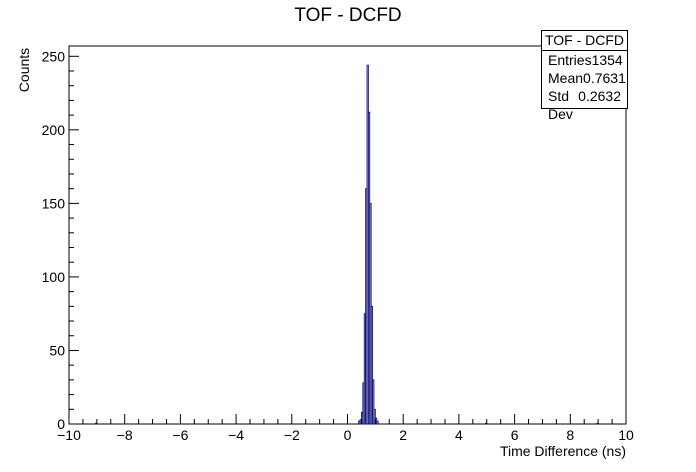  I want to click on stats-value: 0.7631, so click(604, 78).